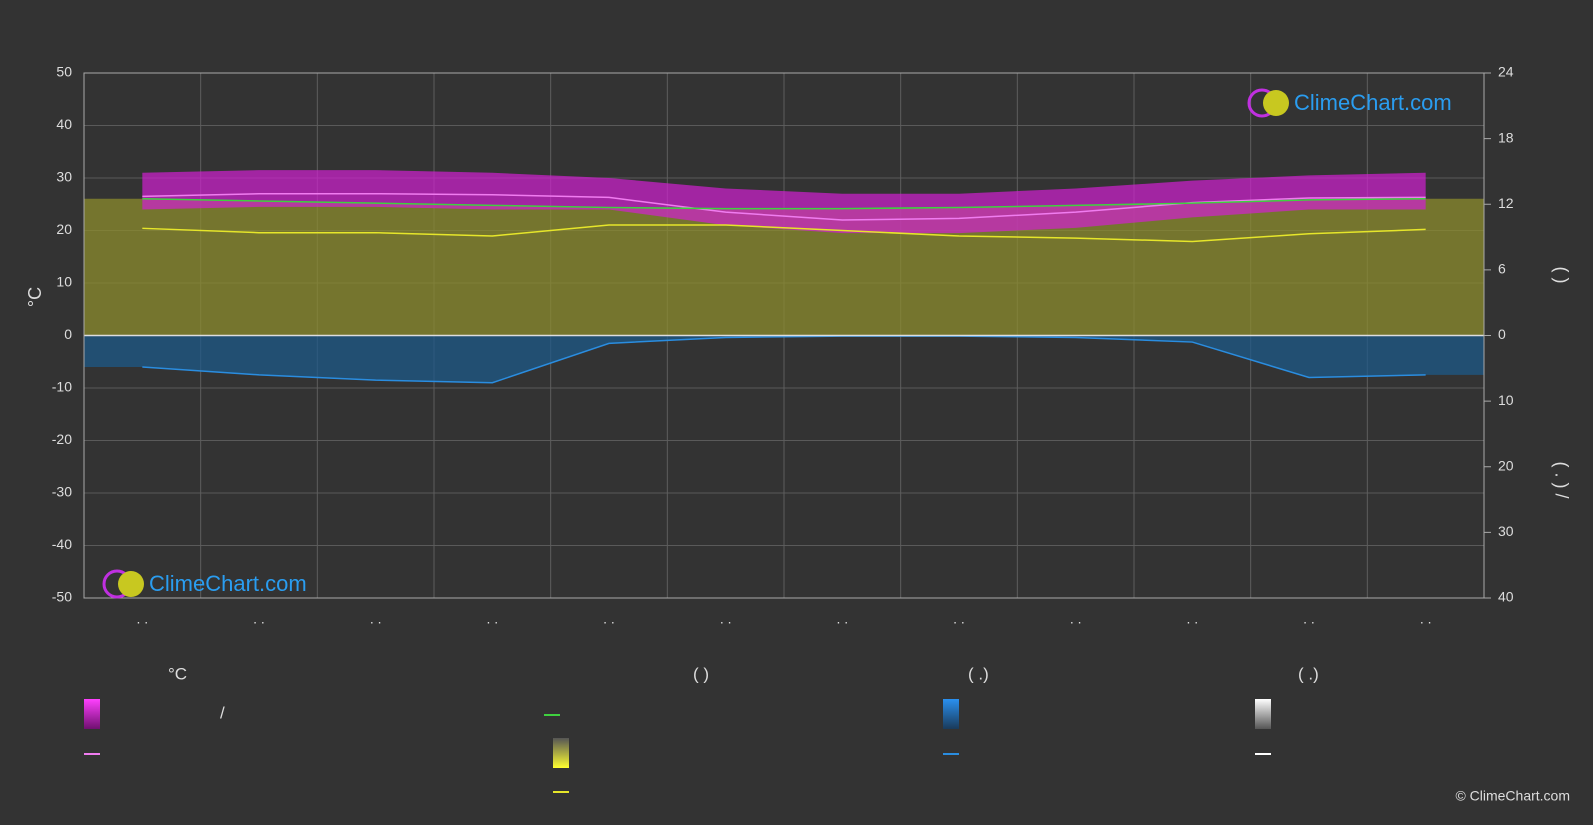 This screenshot has height=825, width=1593. I want to click on y2-axis-label: ( ), so click(1561, 275).